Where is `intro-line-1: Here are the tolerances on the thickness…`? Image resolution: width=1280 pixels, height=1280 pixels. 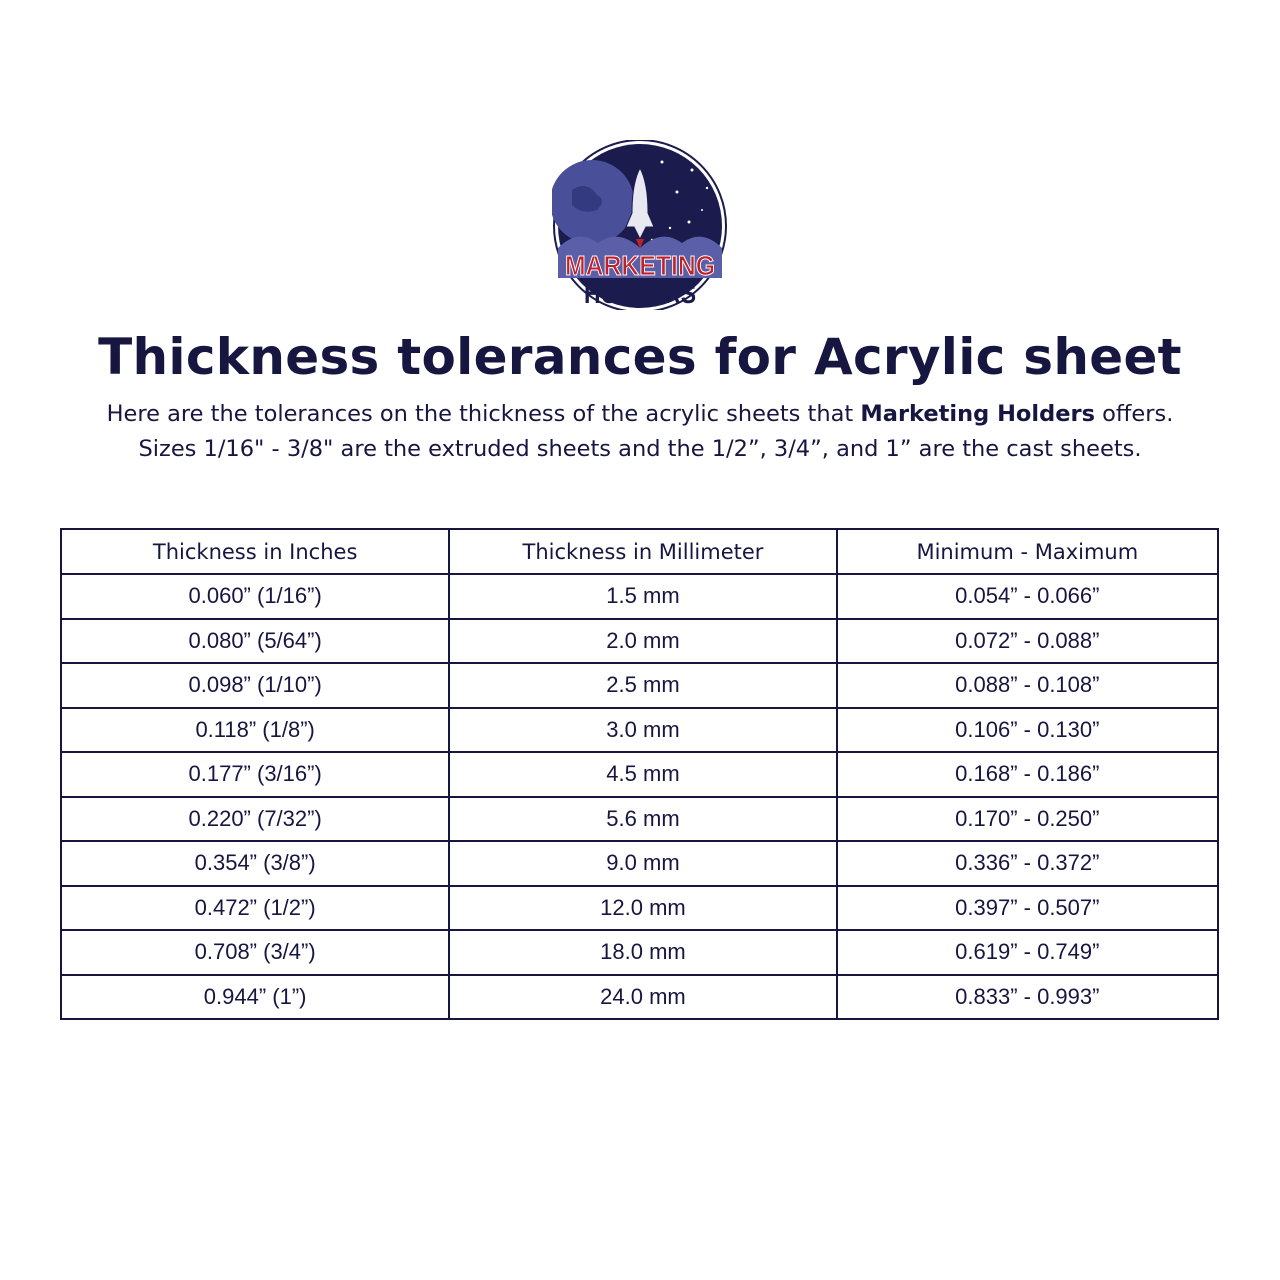
intro-line-1: Here are the tolerances on the thickness… is located at coordinates (640, 414).